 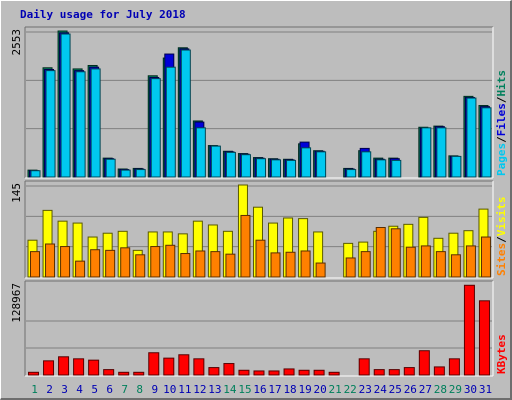 What do you see at coordinates (259, 389) in the screenshot?
I see `x-tick-label: 16` at bounding box center [259, 389].